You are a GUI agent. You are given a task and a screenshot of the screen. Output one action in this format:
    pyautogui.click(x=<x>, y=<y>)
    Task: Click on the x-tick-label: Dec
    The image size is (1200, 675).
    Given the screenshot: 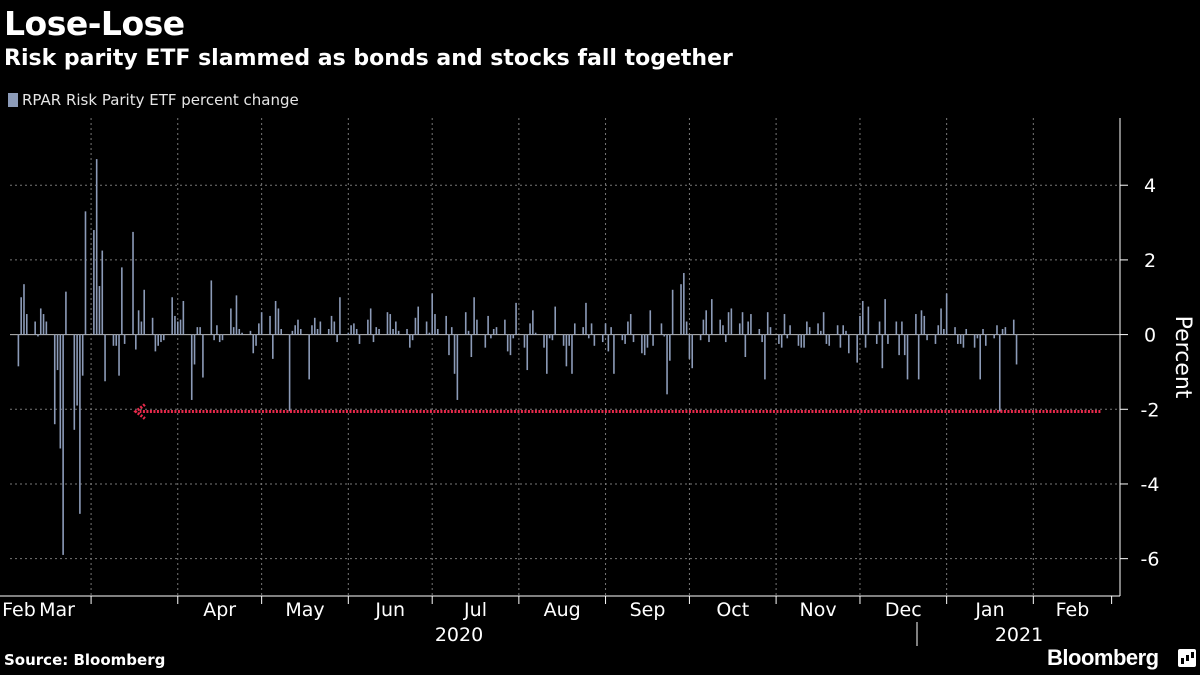 What is the action you would take?
    pyautogui.click(x=903, y=610)
    